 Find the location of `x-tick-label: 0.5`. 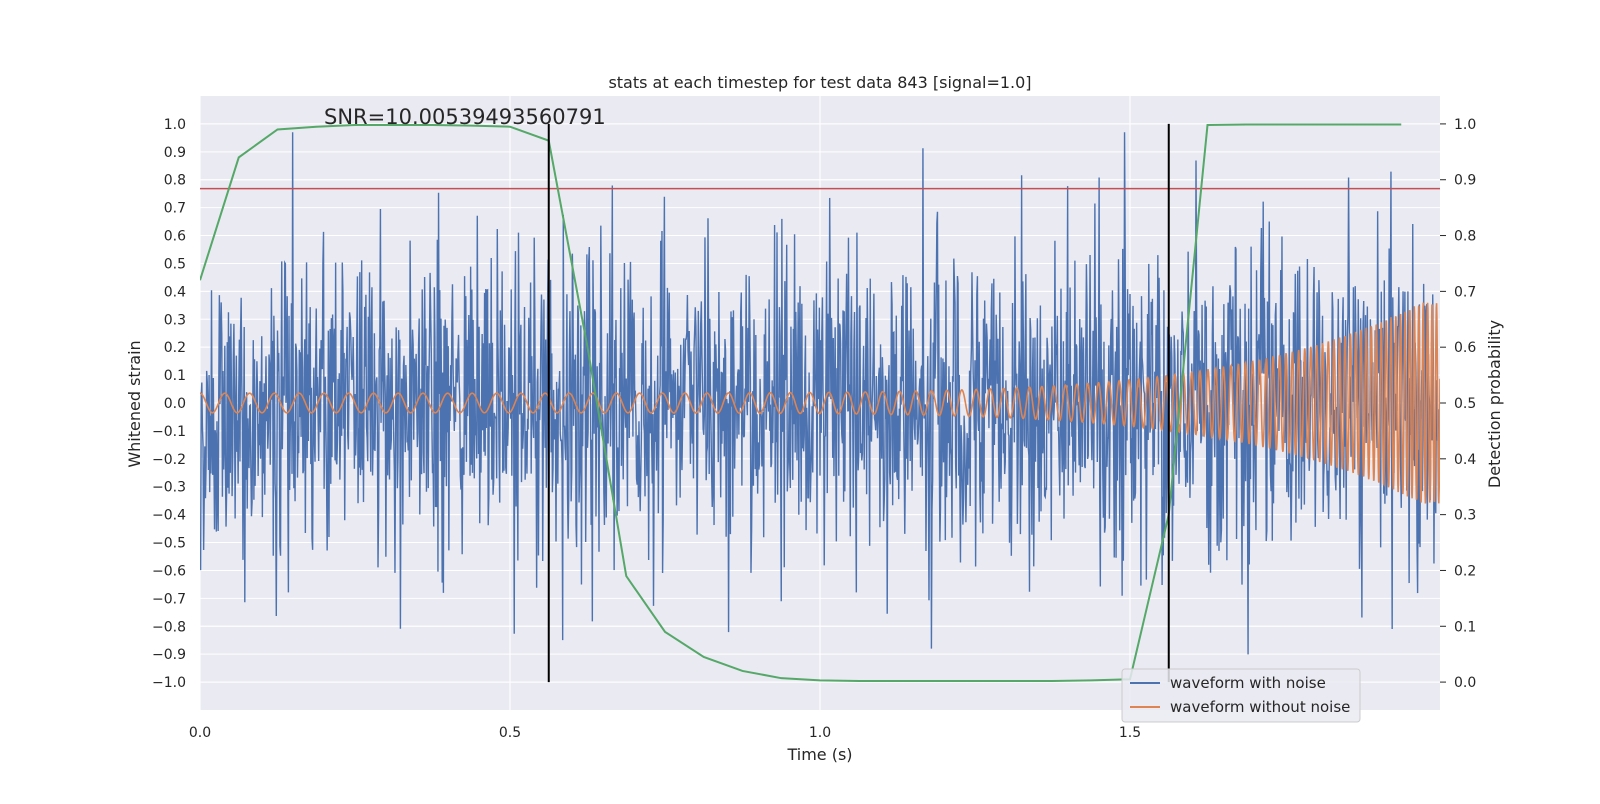

x-tick-label: 0.5 is located at coordinates (510, 733).